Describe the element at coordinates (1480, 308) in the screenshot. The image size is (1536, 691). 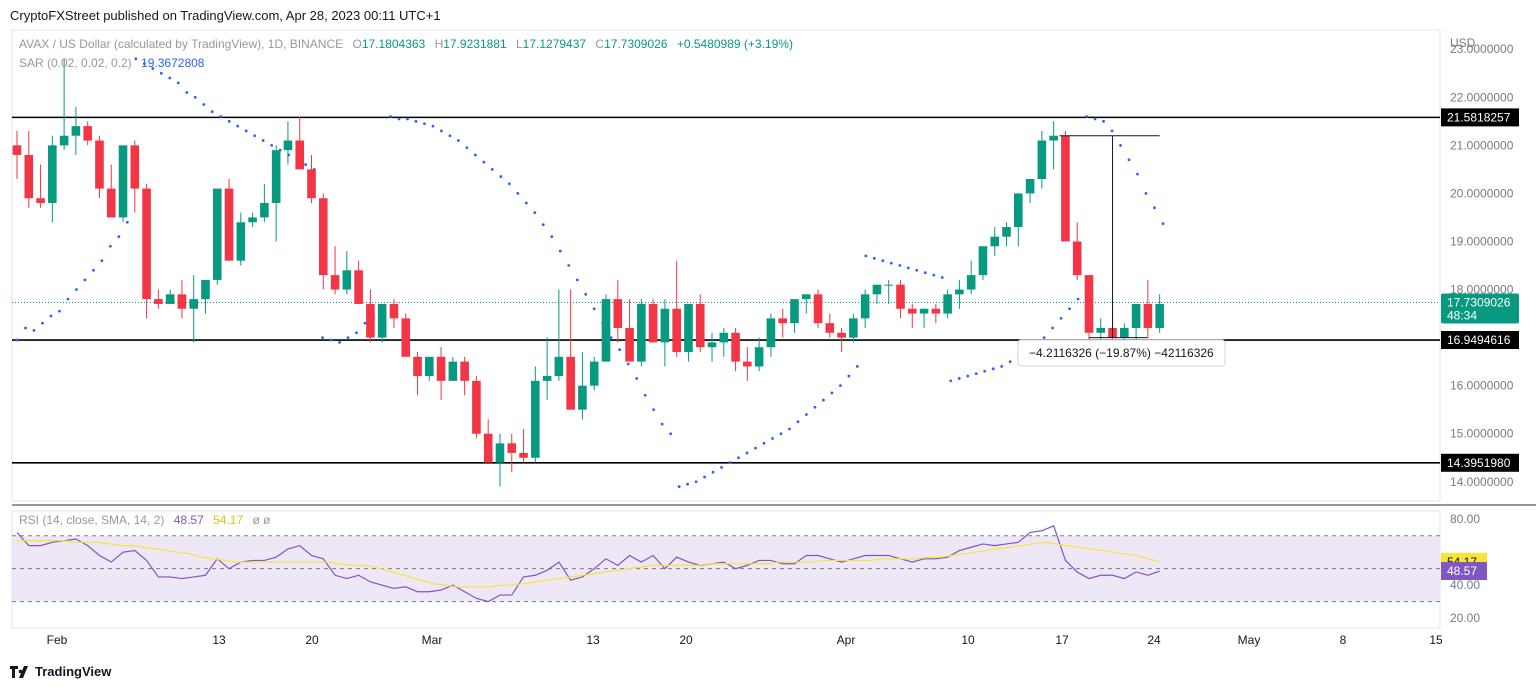
I see `last-price-tag` at that location.